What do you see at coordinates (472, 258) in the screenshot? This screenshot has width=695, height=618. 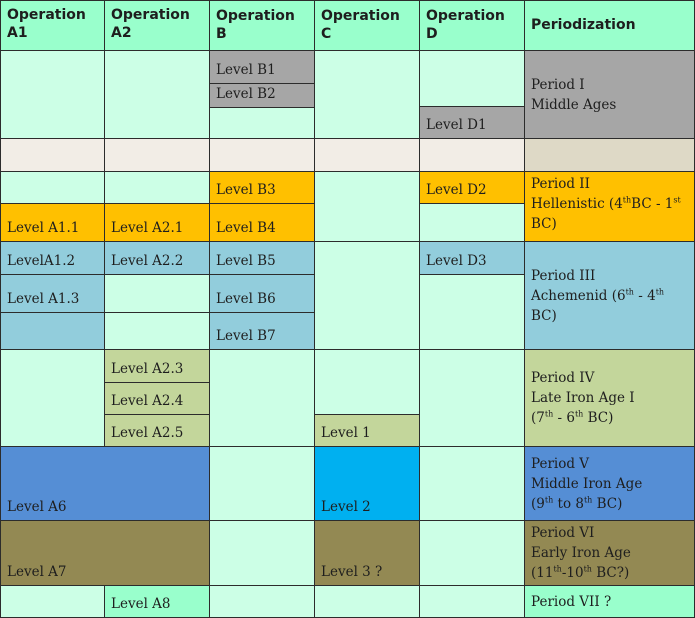 I see `level-d3-cell: Level D3` at bounding box center [472, 258].